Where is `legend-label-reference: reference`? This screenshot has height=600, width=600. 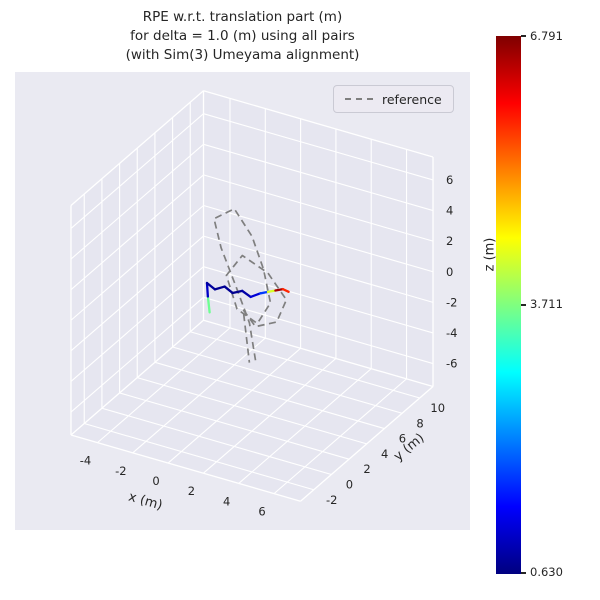 legend-label-reference: reference is located at coordinates (412, 99).